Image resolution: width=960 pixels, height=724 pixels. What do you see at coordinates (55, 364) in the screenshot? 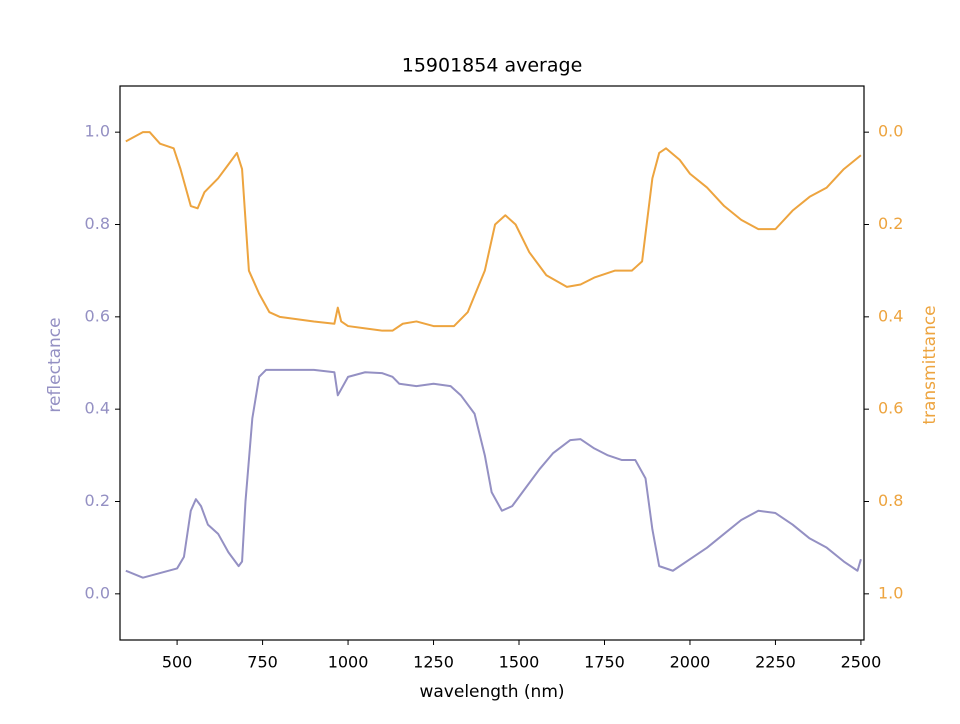
I see `y-axis-label: reflectance` at bounding box center [55, 364].